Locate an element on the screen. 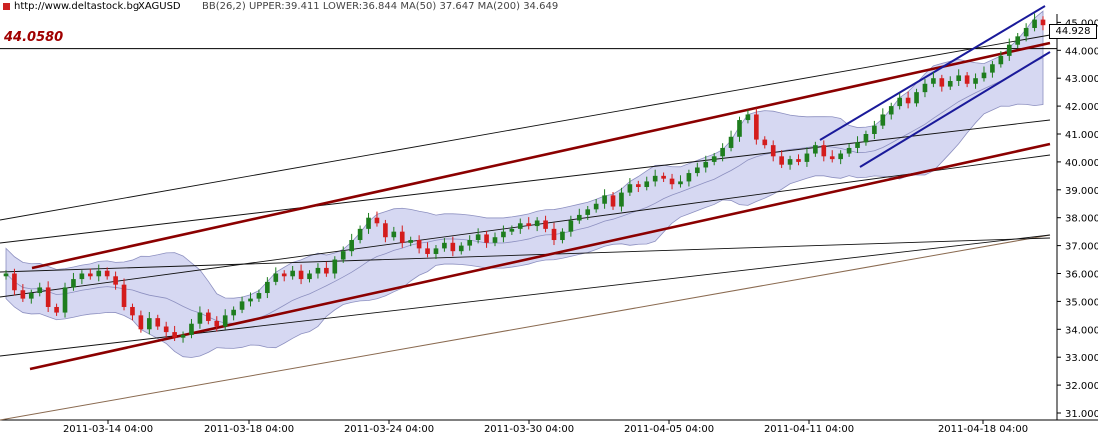 The width and height of the screenshot is (1098, 434). y-tick-label: 37.000 is located at coordinates (1081, 247).